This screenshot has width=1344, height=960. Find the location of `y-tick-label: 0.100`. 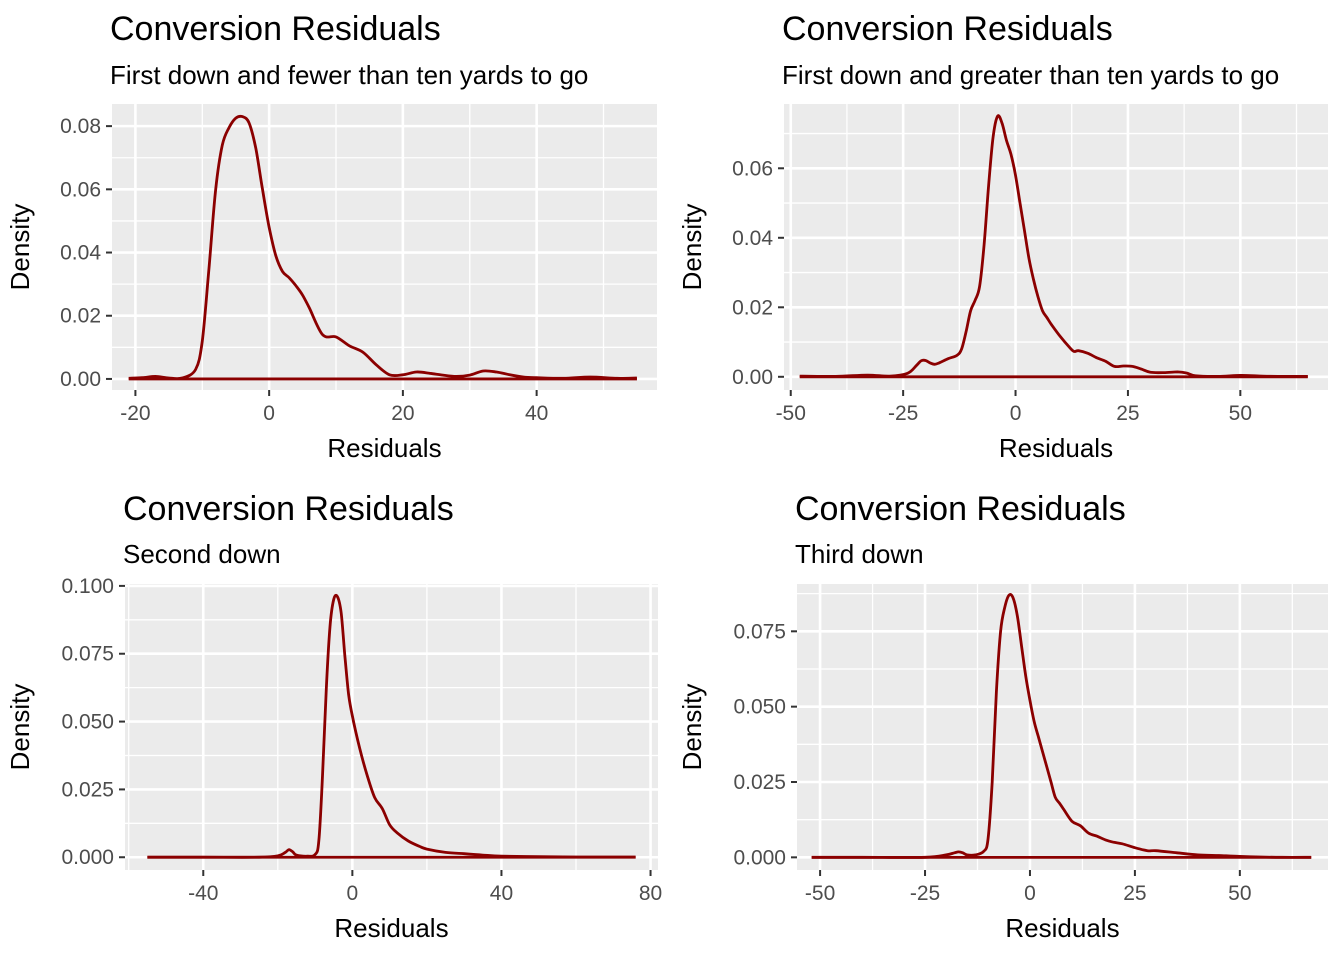

y-tick-label: 0.100 is located at coordinates (87, 586).